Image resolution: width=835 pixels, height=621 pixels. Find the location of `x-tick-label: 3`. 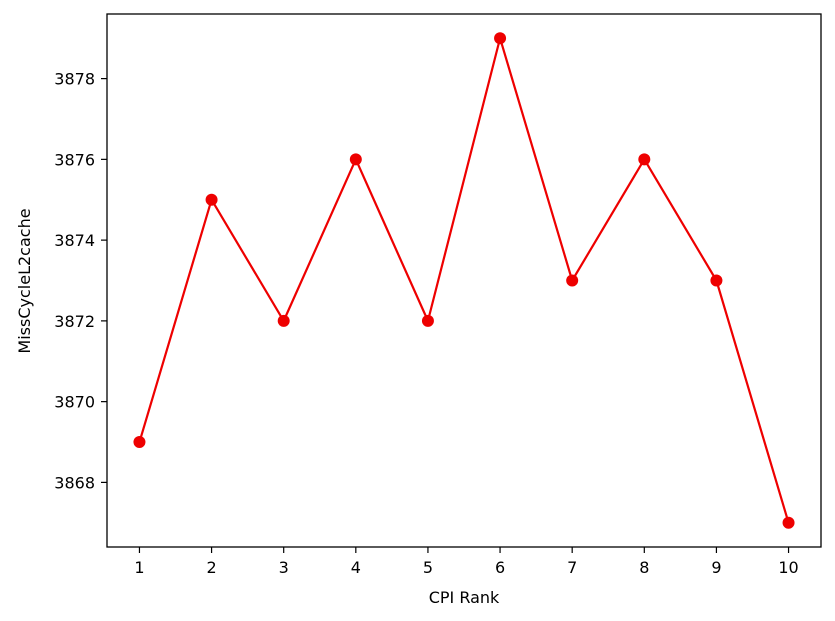

x-tick-label: 3 is located at coordinates (284, 567).